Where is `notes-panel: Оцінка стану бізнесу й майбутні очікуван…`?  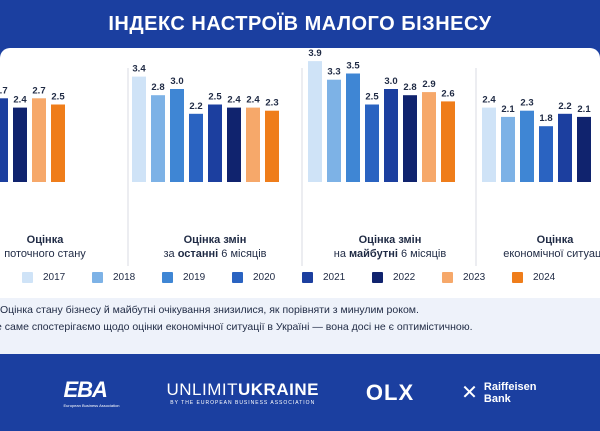 notes-panel: Оцінка стану бізнесу й майбутні очікуван… is located at coordinates (300, 326).